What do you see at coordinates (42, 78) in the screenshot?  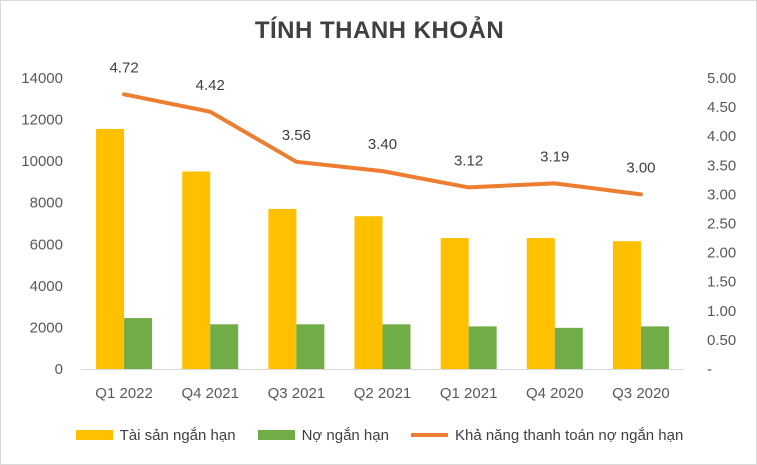 I see `y-left-tick-label: 14000` at bounding box center [42, 78].